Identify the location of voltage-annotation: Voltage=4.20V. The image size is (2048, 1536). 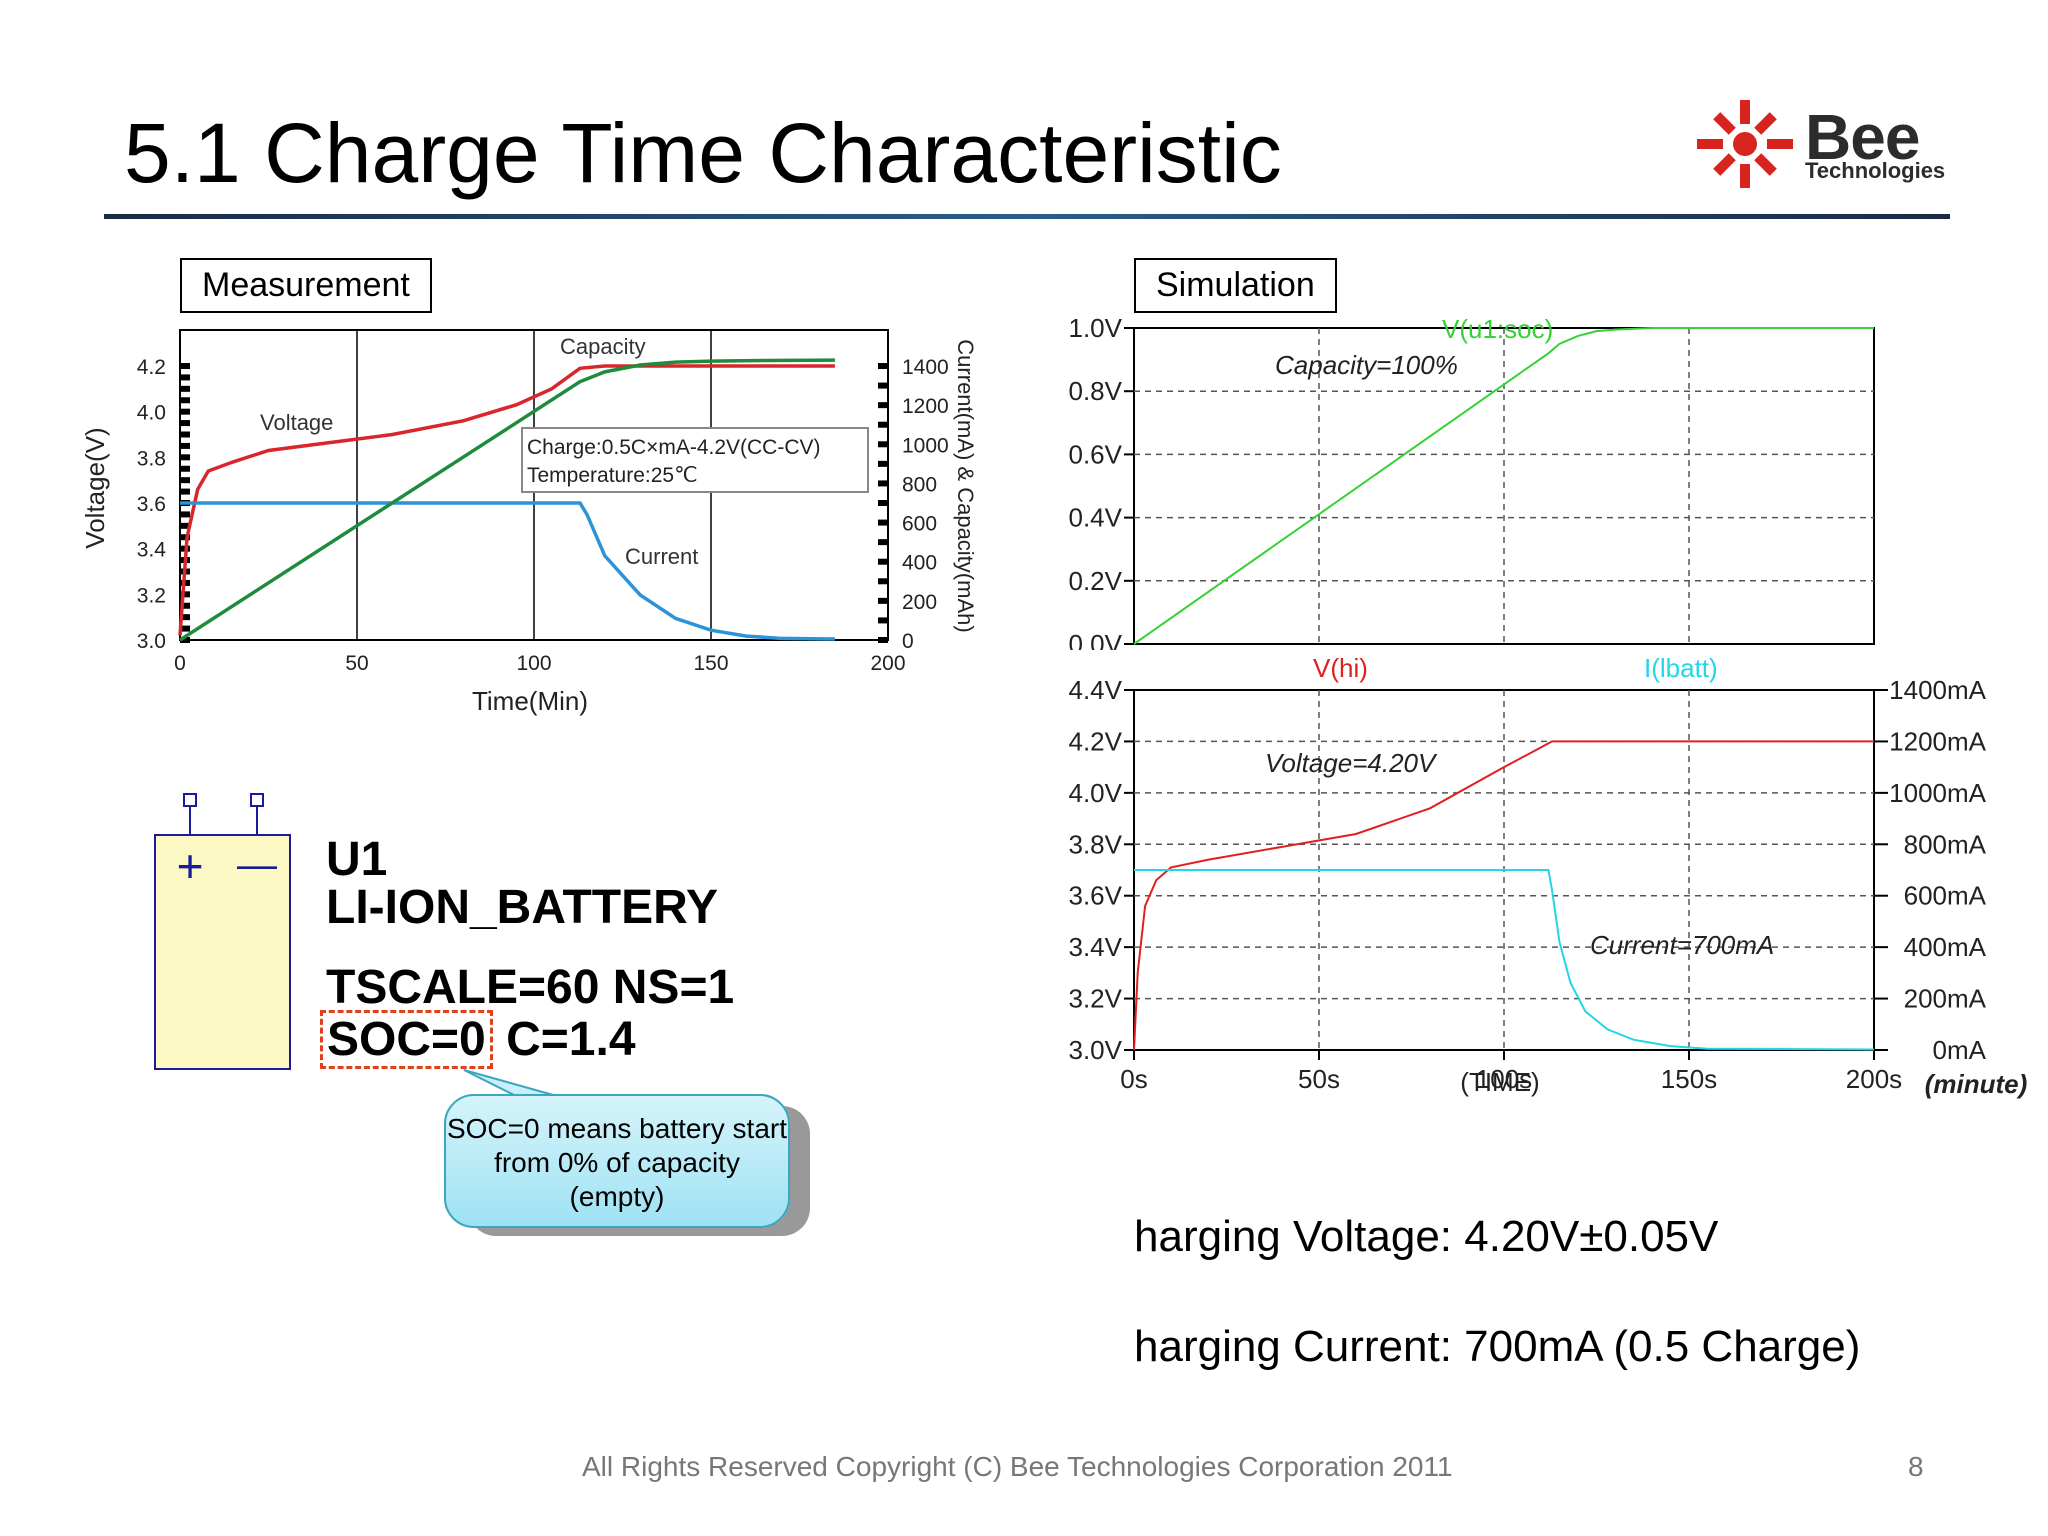
(1351, 763).